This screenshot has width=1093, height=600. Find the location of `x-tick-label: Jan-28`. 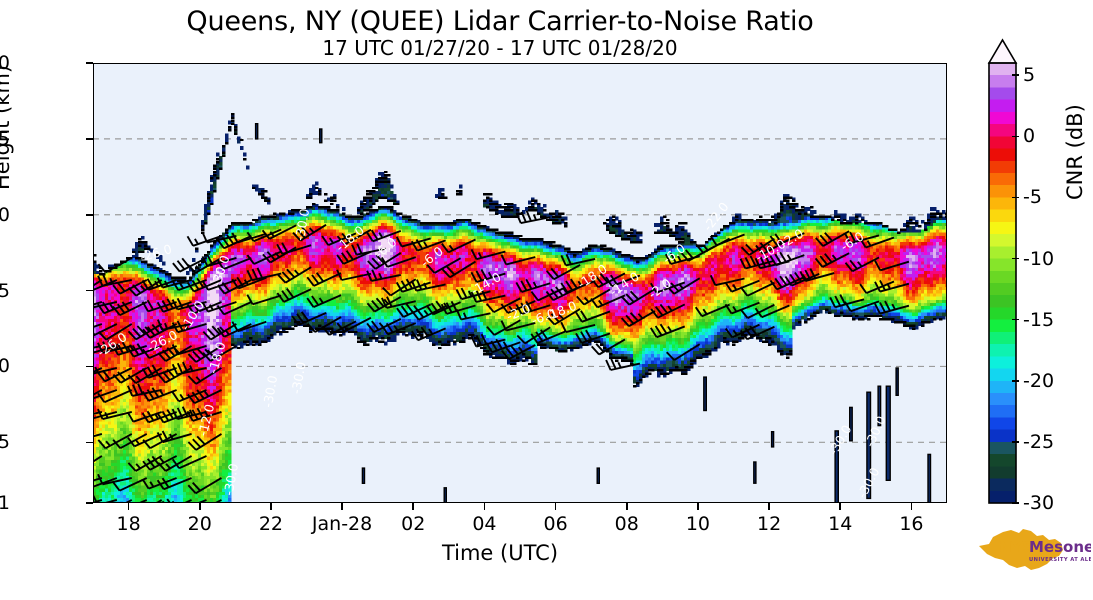

x-tick-label: Jan-28 is located at coordinates (342, 524).